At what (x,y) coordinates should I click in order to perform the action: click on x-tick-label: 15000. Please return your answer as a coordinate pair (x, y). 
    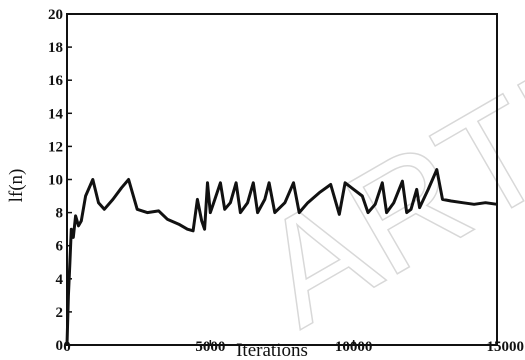
    Looking at the image, I should click on (506, 347).